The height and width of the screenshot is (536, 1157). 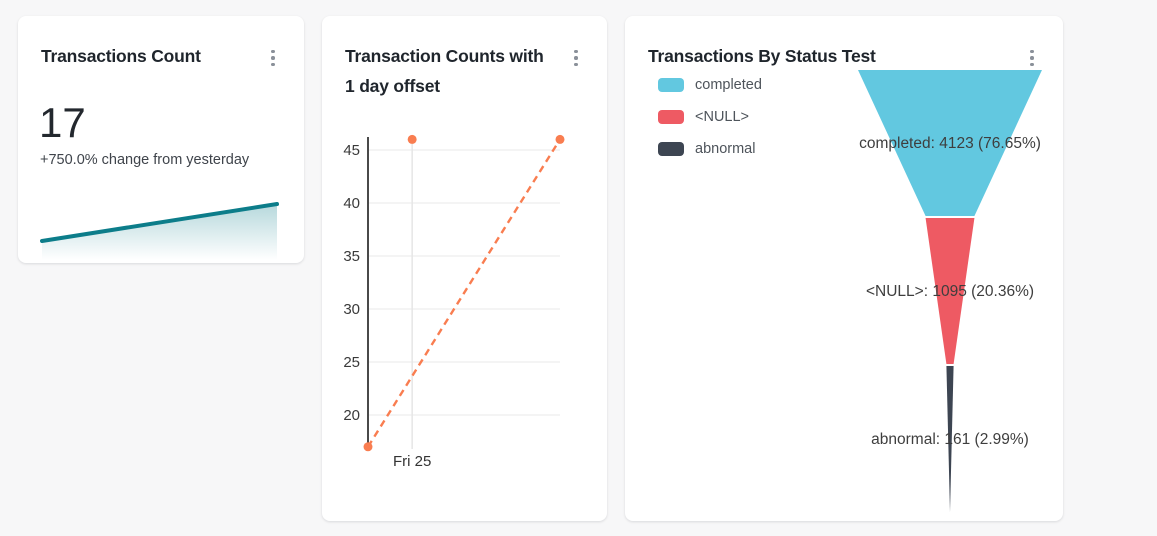 I want to click on sparkline-line, so click(x=159, y=222).